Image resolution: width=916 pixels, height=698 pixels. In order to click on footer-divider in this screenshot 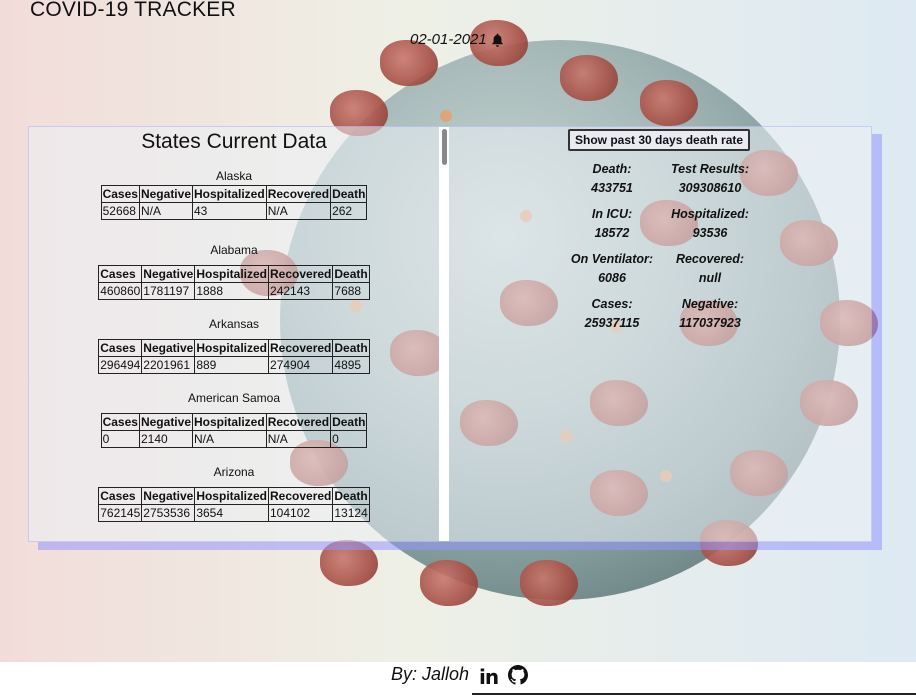, I will do `click(694, 694)`.